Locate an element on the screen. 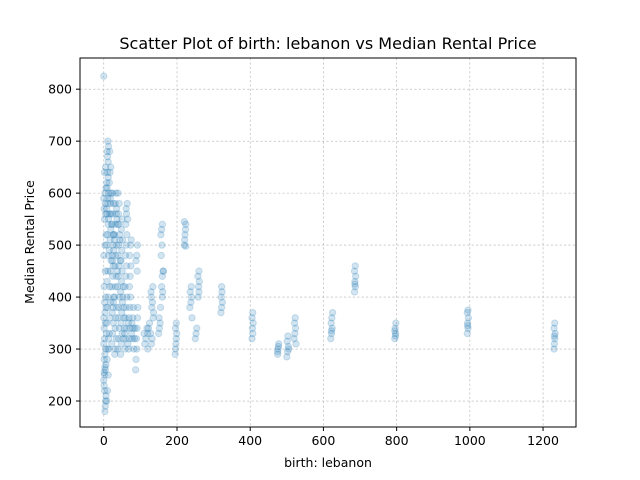 The height and width of the screenshot is (480, 640). y-tick-label: 300 is located at coordinates (60, 349).